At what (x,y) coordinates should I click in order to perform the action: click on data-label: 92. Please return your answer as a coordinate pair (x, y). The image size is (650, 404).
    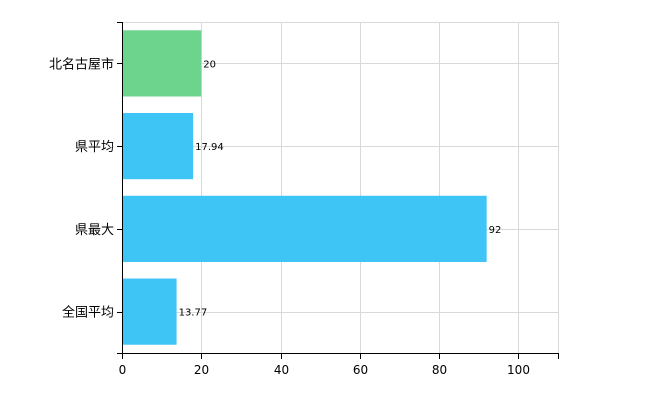
    Looking at the image, I should click on (495, 230).